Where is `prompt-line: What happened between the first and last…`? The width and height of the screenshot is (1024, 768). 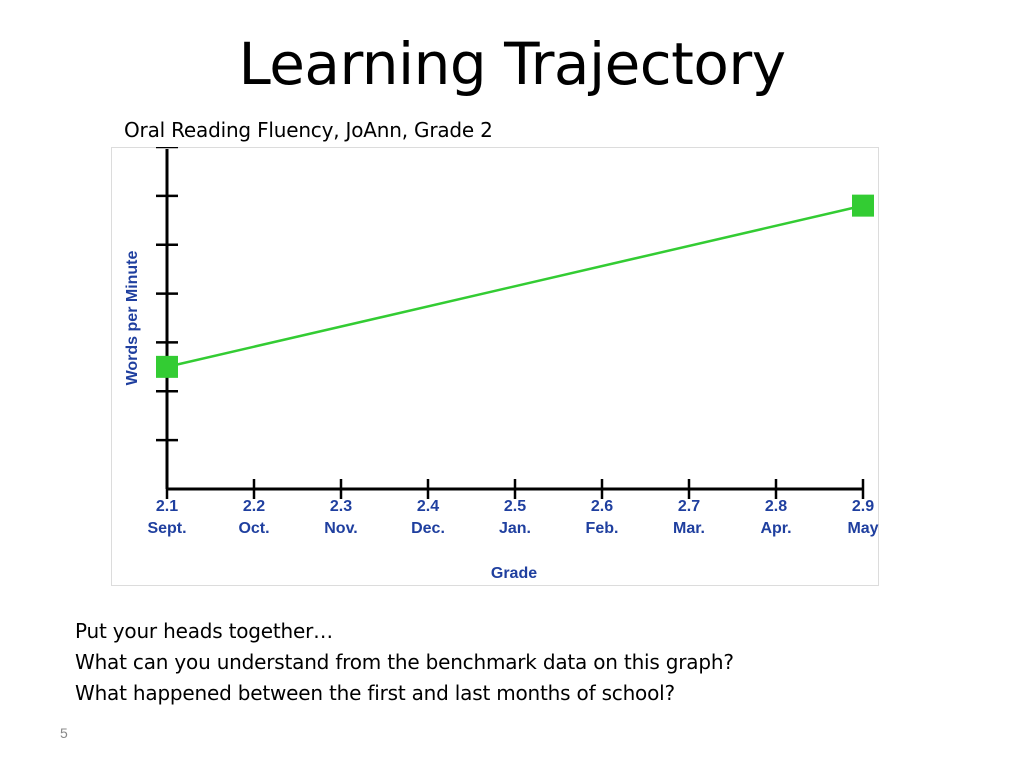
prompt-line: What happened between the first and last… is located at coordinates (375, 693).